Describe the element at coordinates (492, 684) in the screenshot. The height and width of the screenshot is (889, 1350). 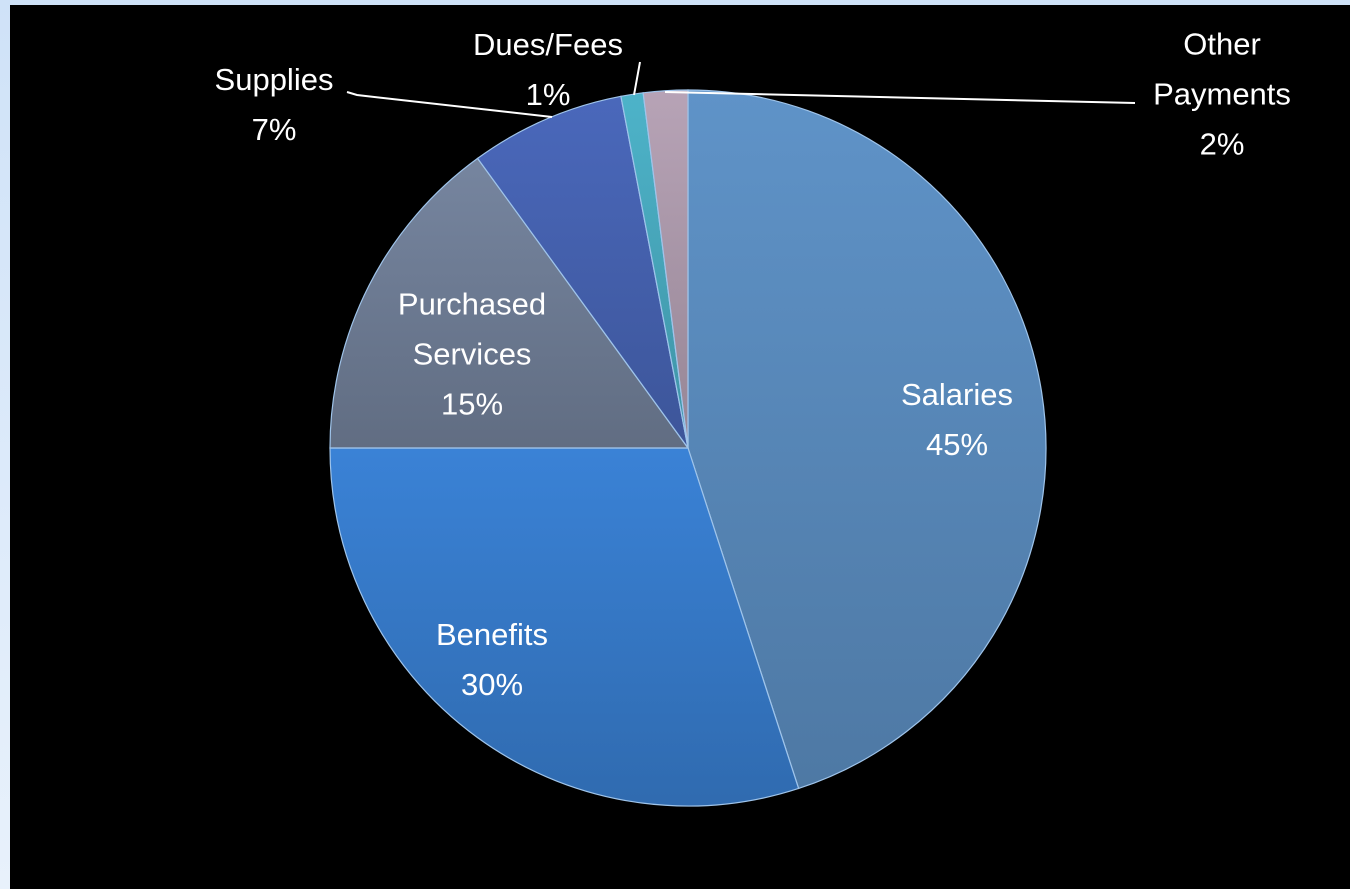
I see `value-label: 30%` at that location.